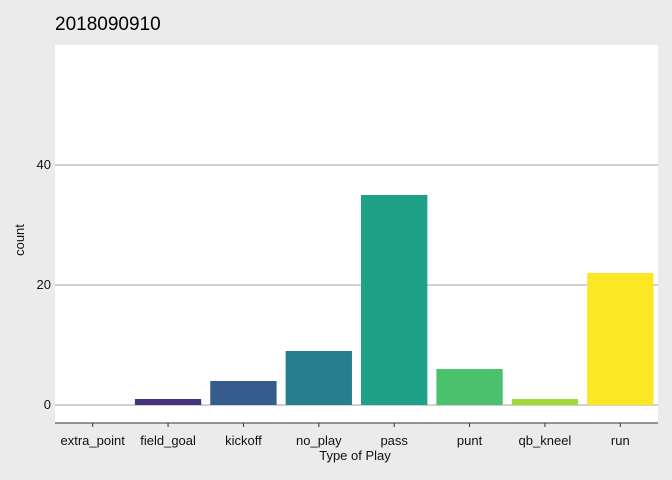 The height and width of the screenshot is (480, 672). Describe the element at coordinates (19, 240) in the screenshot. I see `y-axis-label: count` at that location.